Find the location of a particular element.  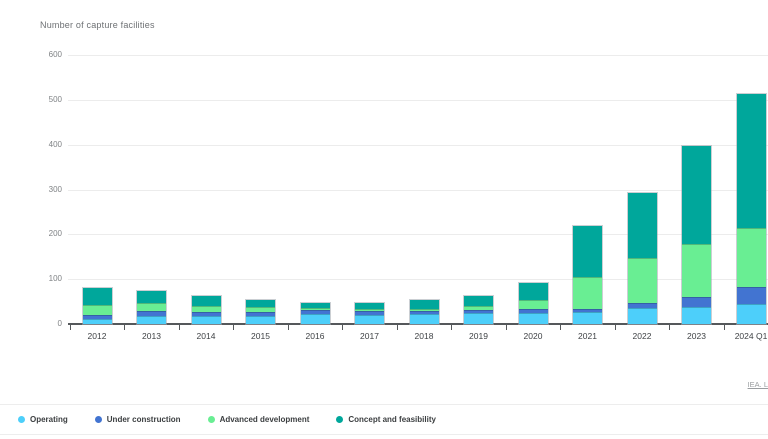

x-axis-label-2023: 2023 is located at coordinates (696, 336).